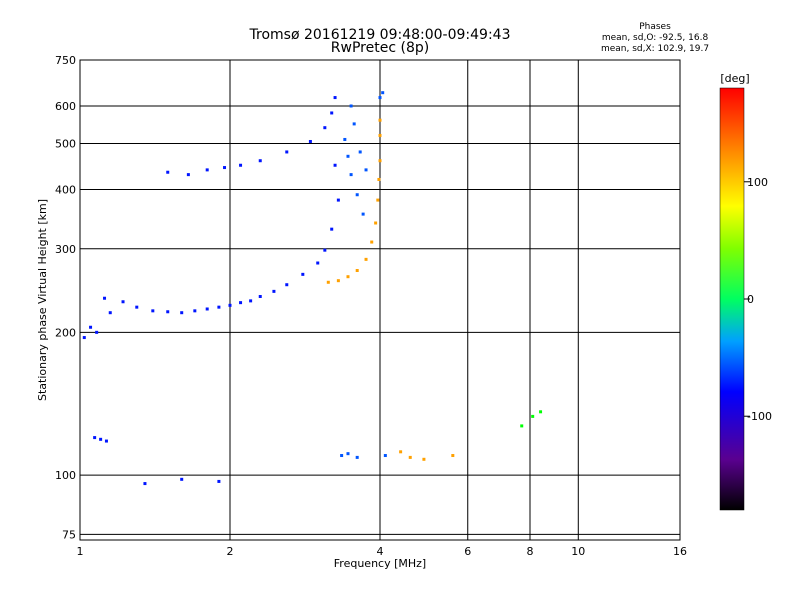 Image resolution: width=800 pixels, height=600 pixels. Describe the element at coordinates (734, 78) in the screenshot. I see `colorbar-label: [deg]` at that location.